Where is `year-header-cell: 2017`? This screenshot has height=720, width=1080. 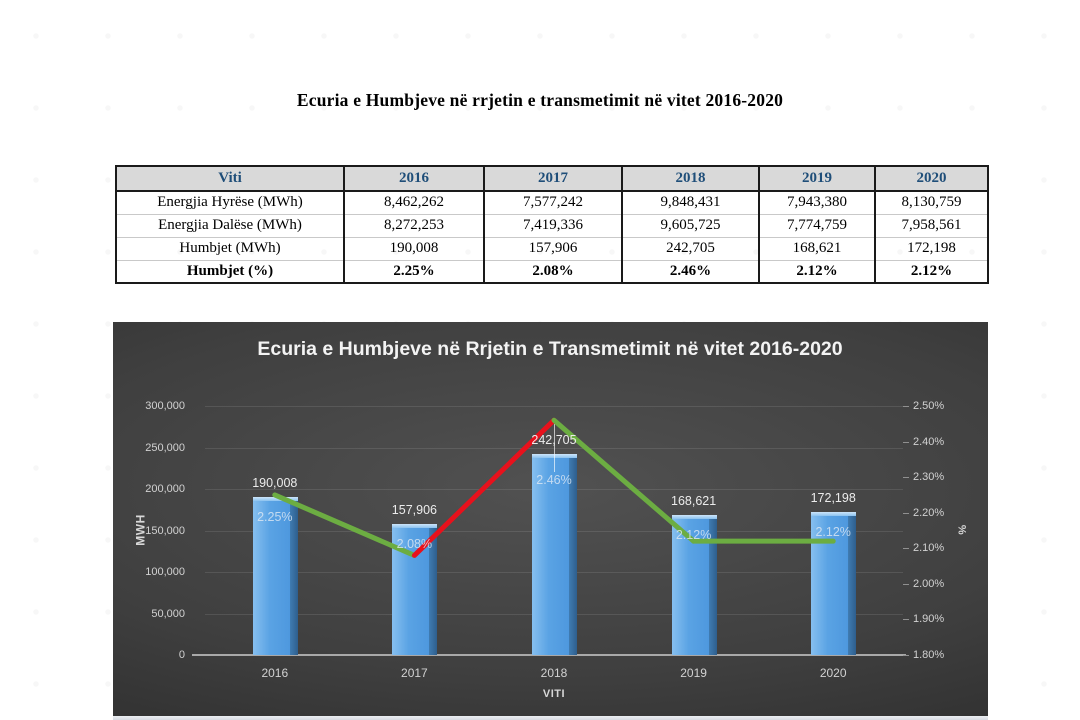 year-header-cell: 2017 is located at coordinates (553, 179).